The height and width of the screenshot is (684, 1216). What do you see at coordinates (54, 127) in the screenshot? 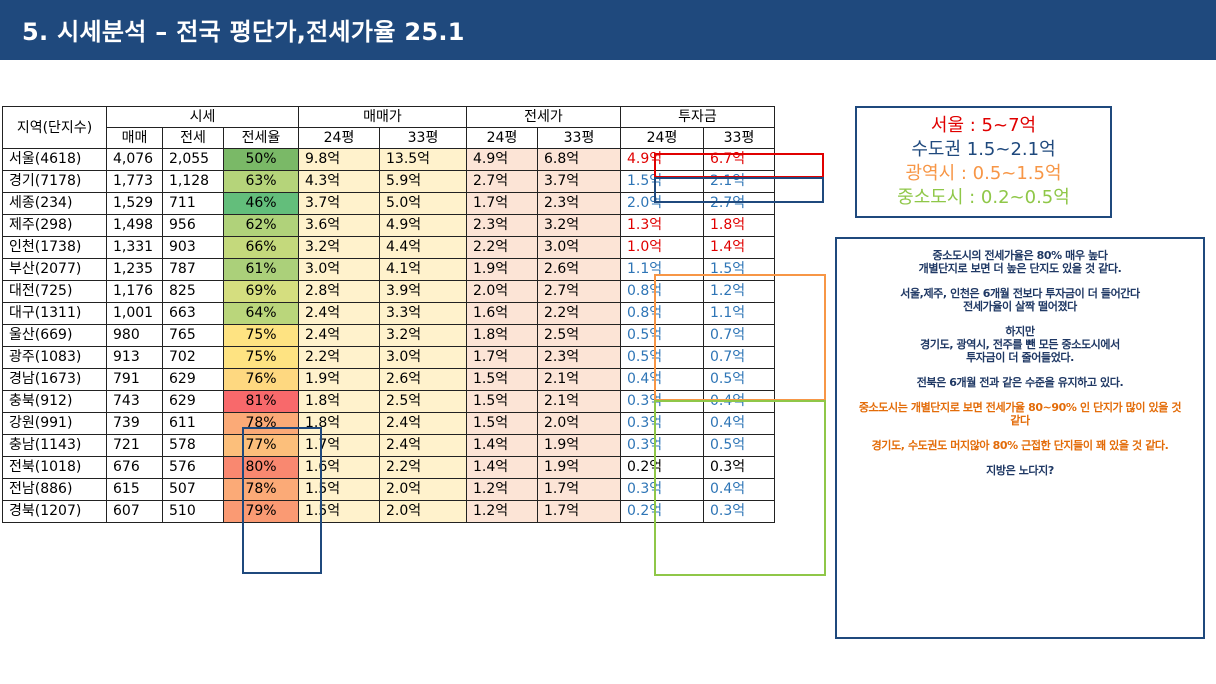
I see `header-region: 지역(단지수)` at bounding box center [54, 127].